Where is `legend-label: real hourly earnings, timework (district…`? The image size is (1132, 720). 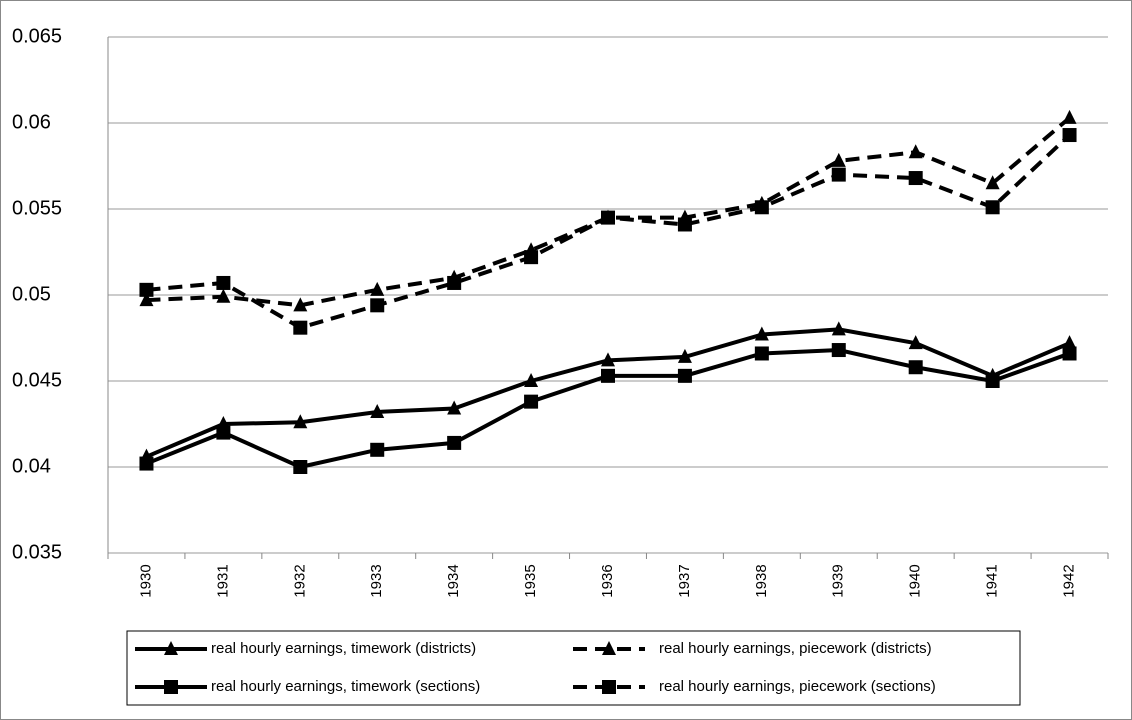 legend-label: real hourly earnings, timework (district… is located at coordinates (343, 648).